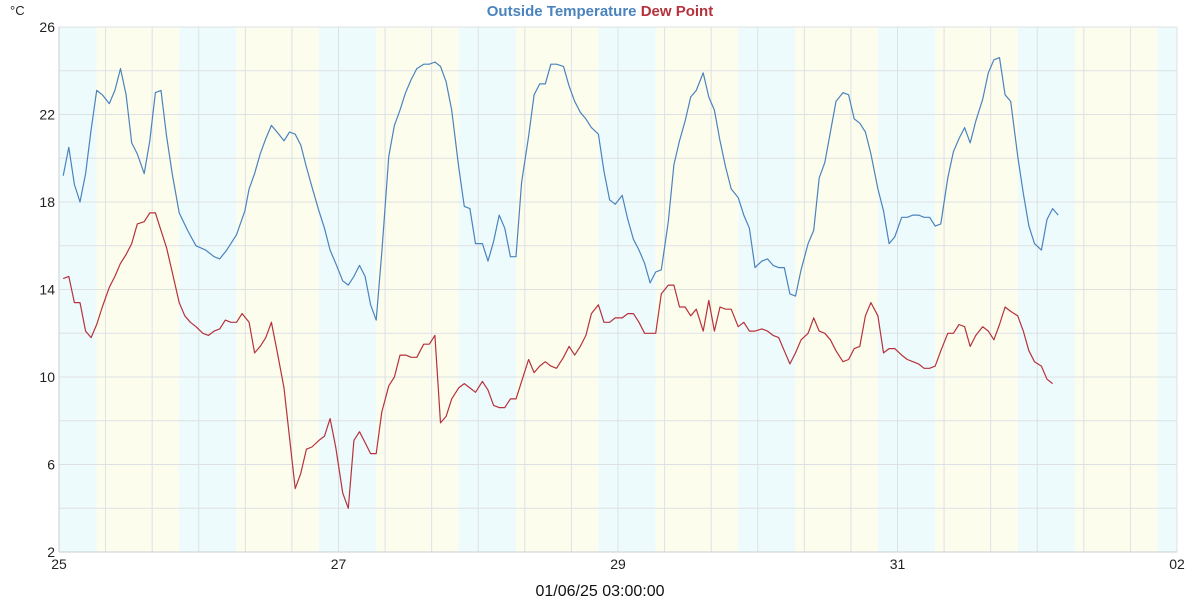  I want to click on legend-outside-temperature: Outside Temperature, so click(561, 11).